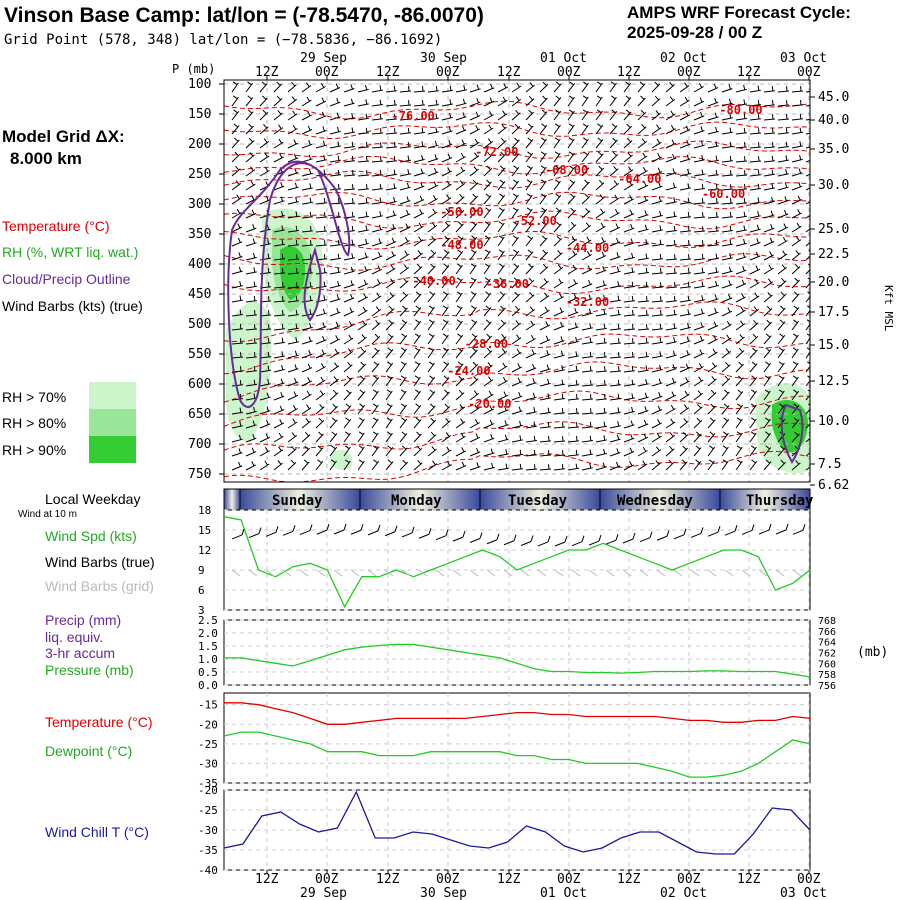 Image resolution: width=900 pixels, height=900 pixels. Describe the element at coordinates (516, 130) in the screenshot. I see `temperature-contour` at that location.